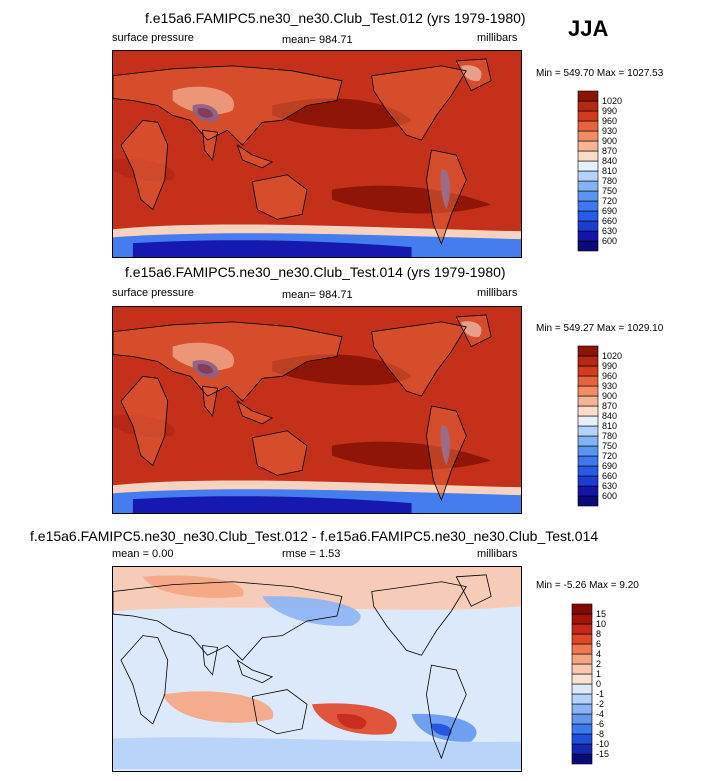  I want to click on colorbar-label: 690, so click(609, 466).